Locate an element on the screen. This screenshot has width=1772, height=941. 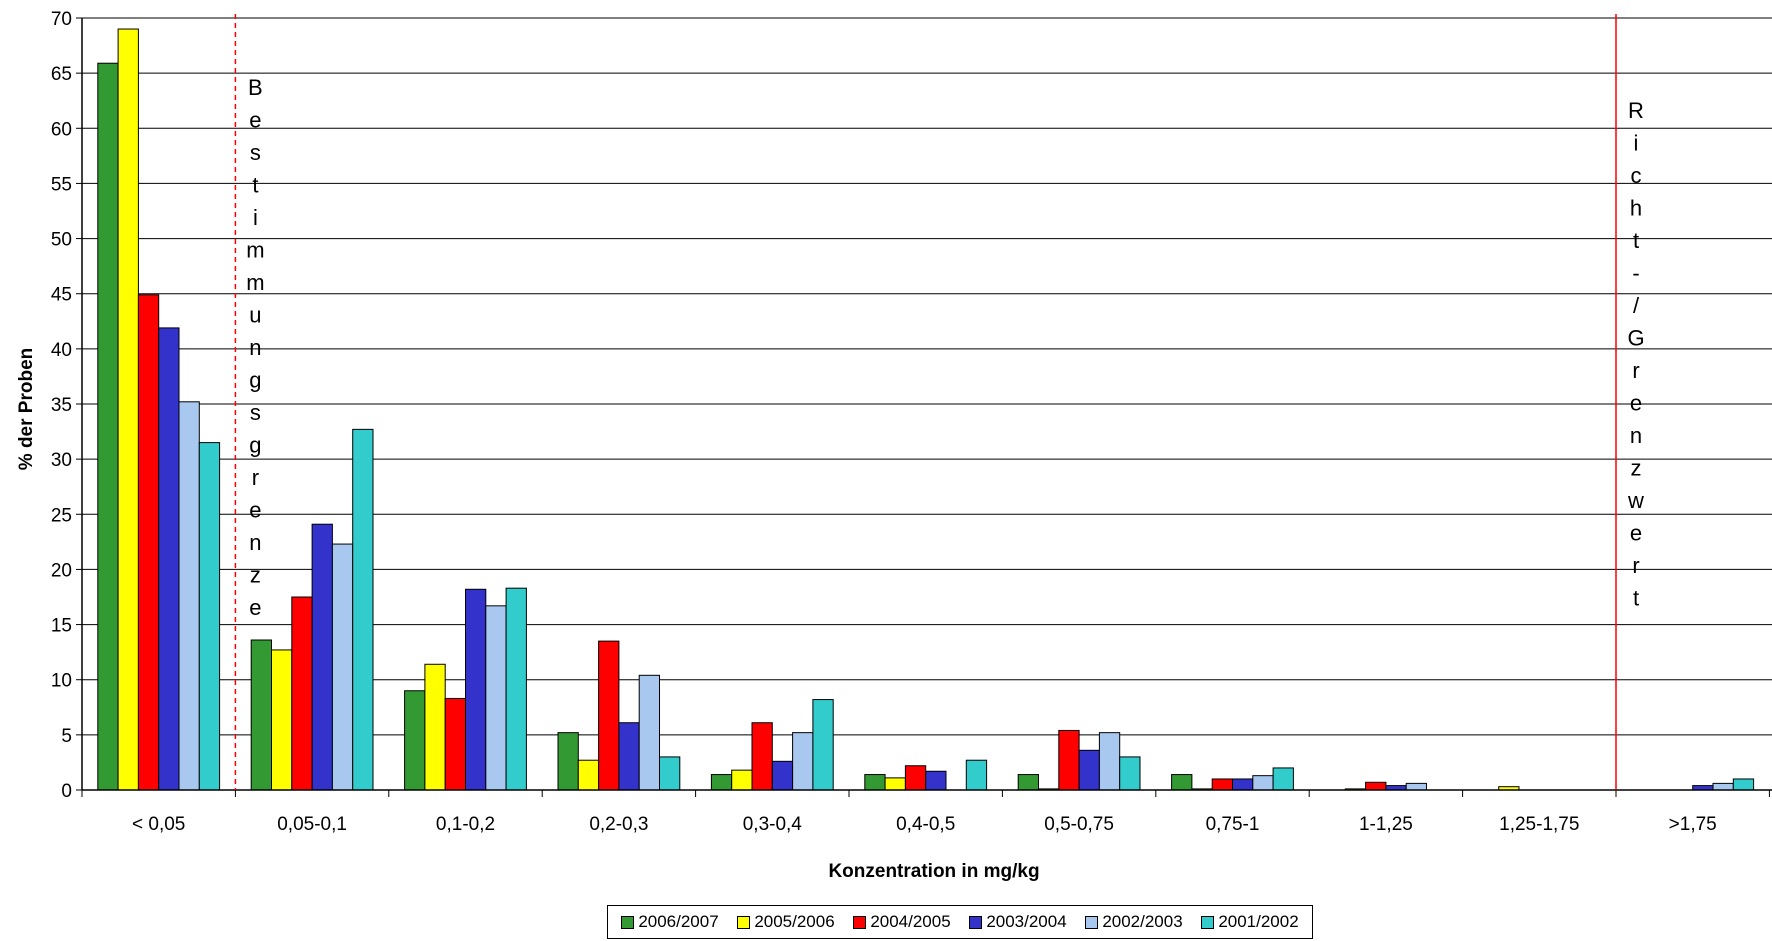
legend-label: 2004/2005 is located at coordinates (910, 921).